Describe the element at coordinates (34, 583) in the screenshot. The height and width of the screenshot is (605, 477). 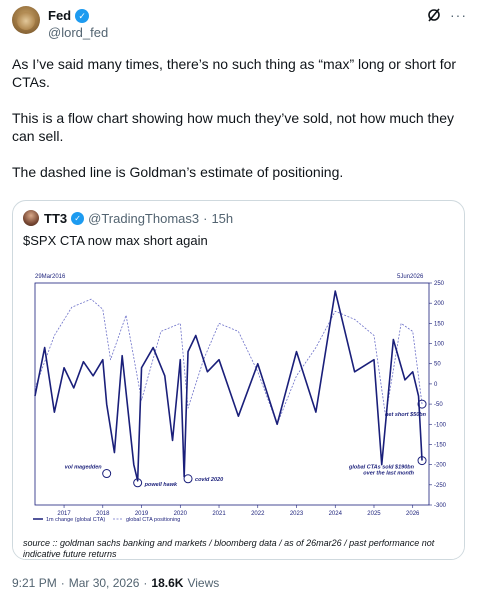
I see `tweet-time: 9:21 PM` at that location.